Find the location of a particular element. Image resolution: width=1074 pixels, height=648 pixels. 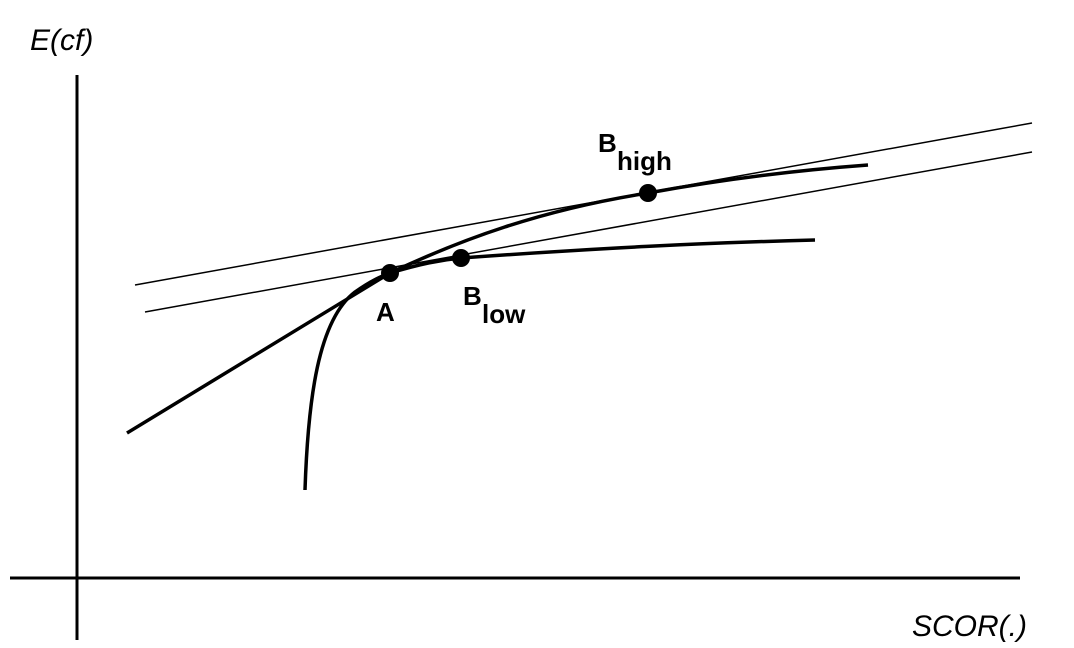

y-axis-label: E(cf) is located at coordinates (61, 40).